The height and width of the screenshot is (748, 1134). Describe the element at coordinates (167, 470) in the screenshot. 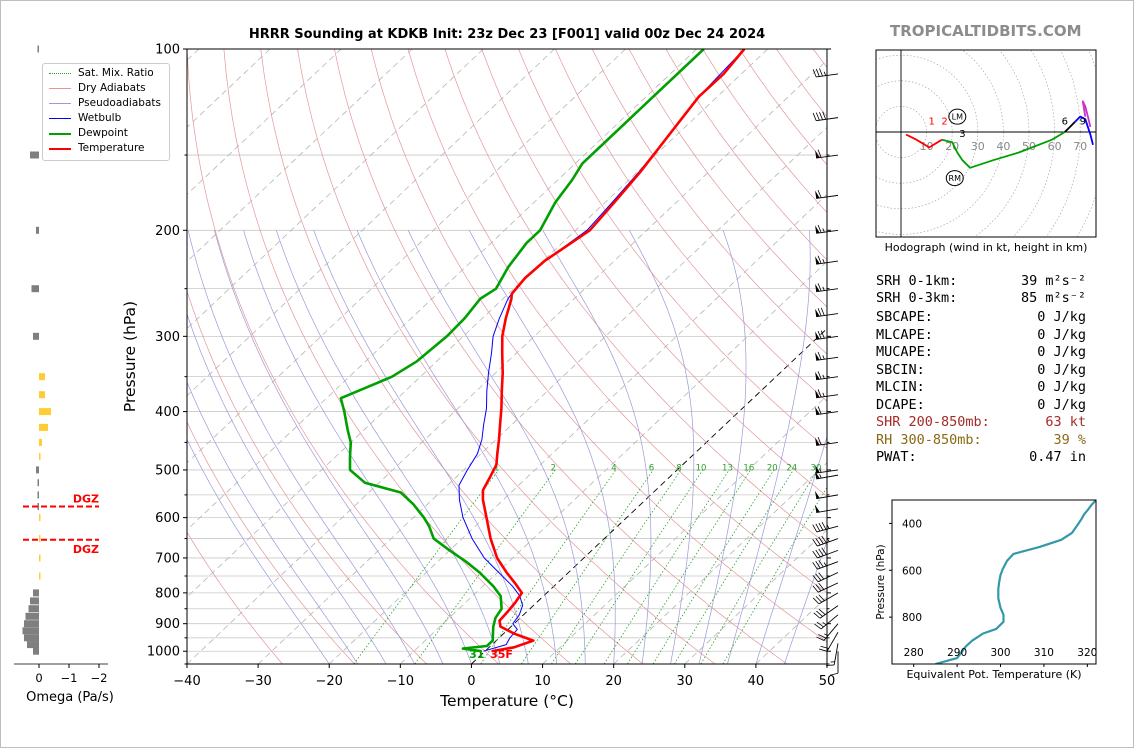

I see `y-tick-label: 500` at that location.